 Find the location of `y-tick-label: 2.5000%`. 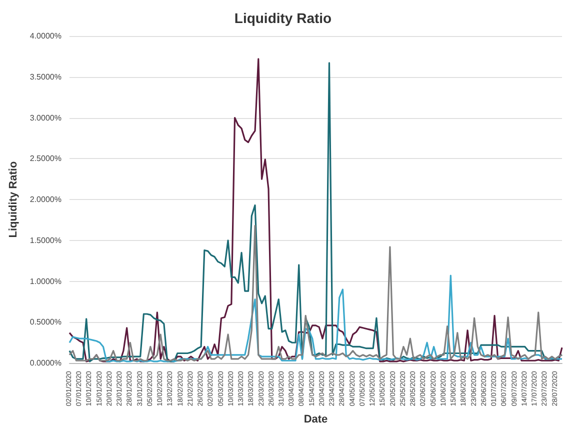

y-tick-label: 2.5000% is located at coordinates (46, 159).